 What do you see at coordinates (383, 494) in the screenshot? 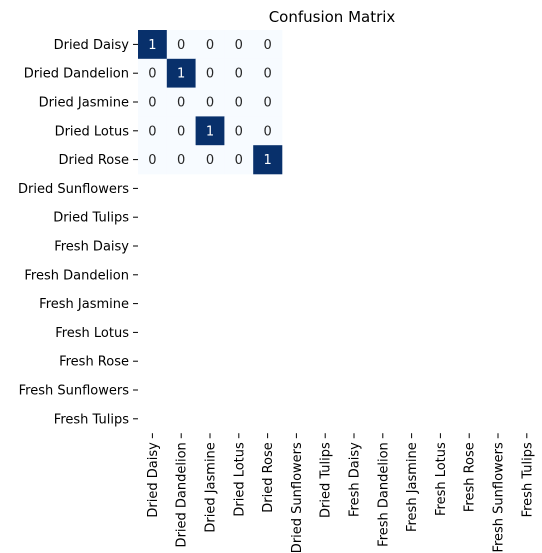
I see `x-tick-label: Fresh Dandelion` at bounding box center [383, 494].